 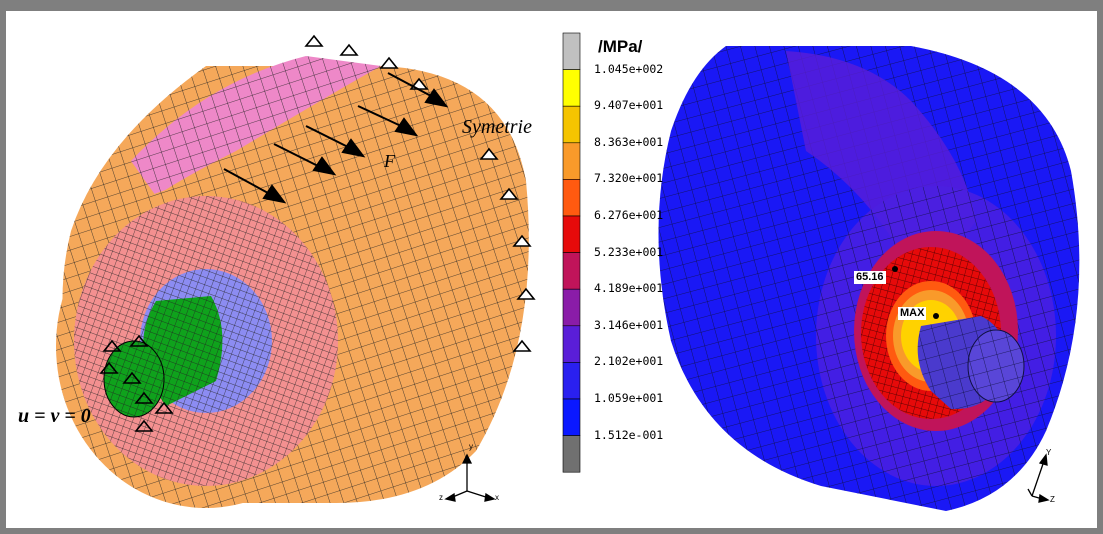 What do you see at coordinates (497, 127) in the screenshot?
I see `label-symmetry: Symetrie` at bounding box center [497, 127].